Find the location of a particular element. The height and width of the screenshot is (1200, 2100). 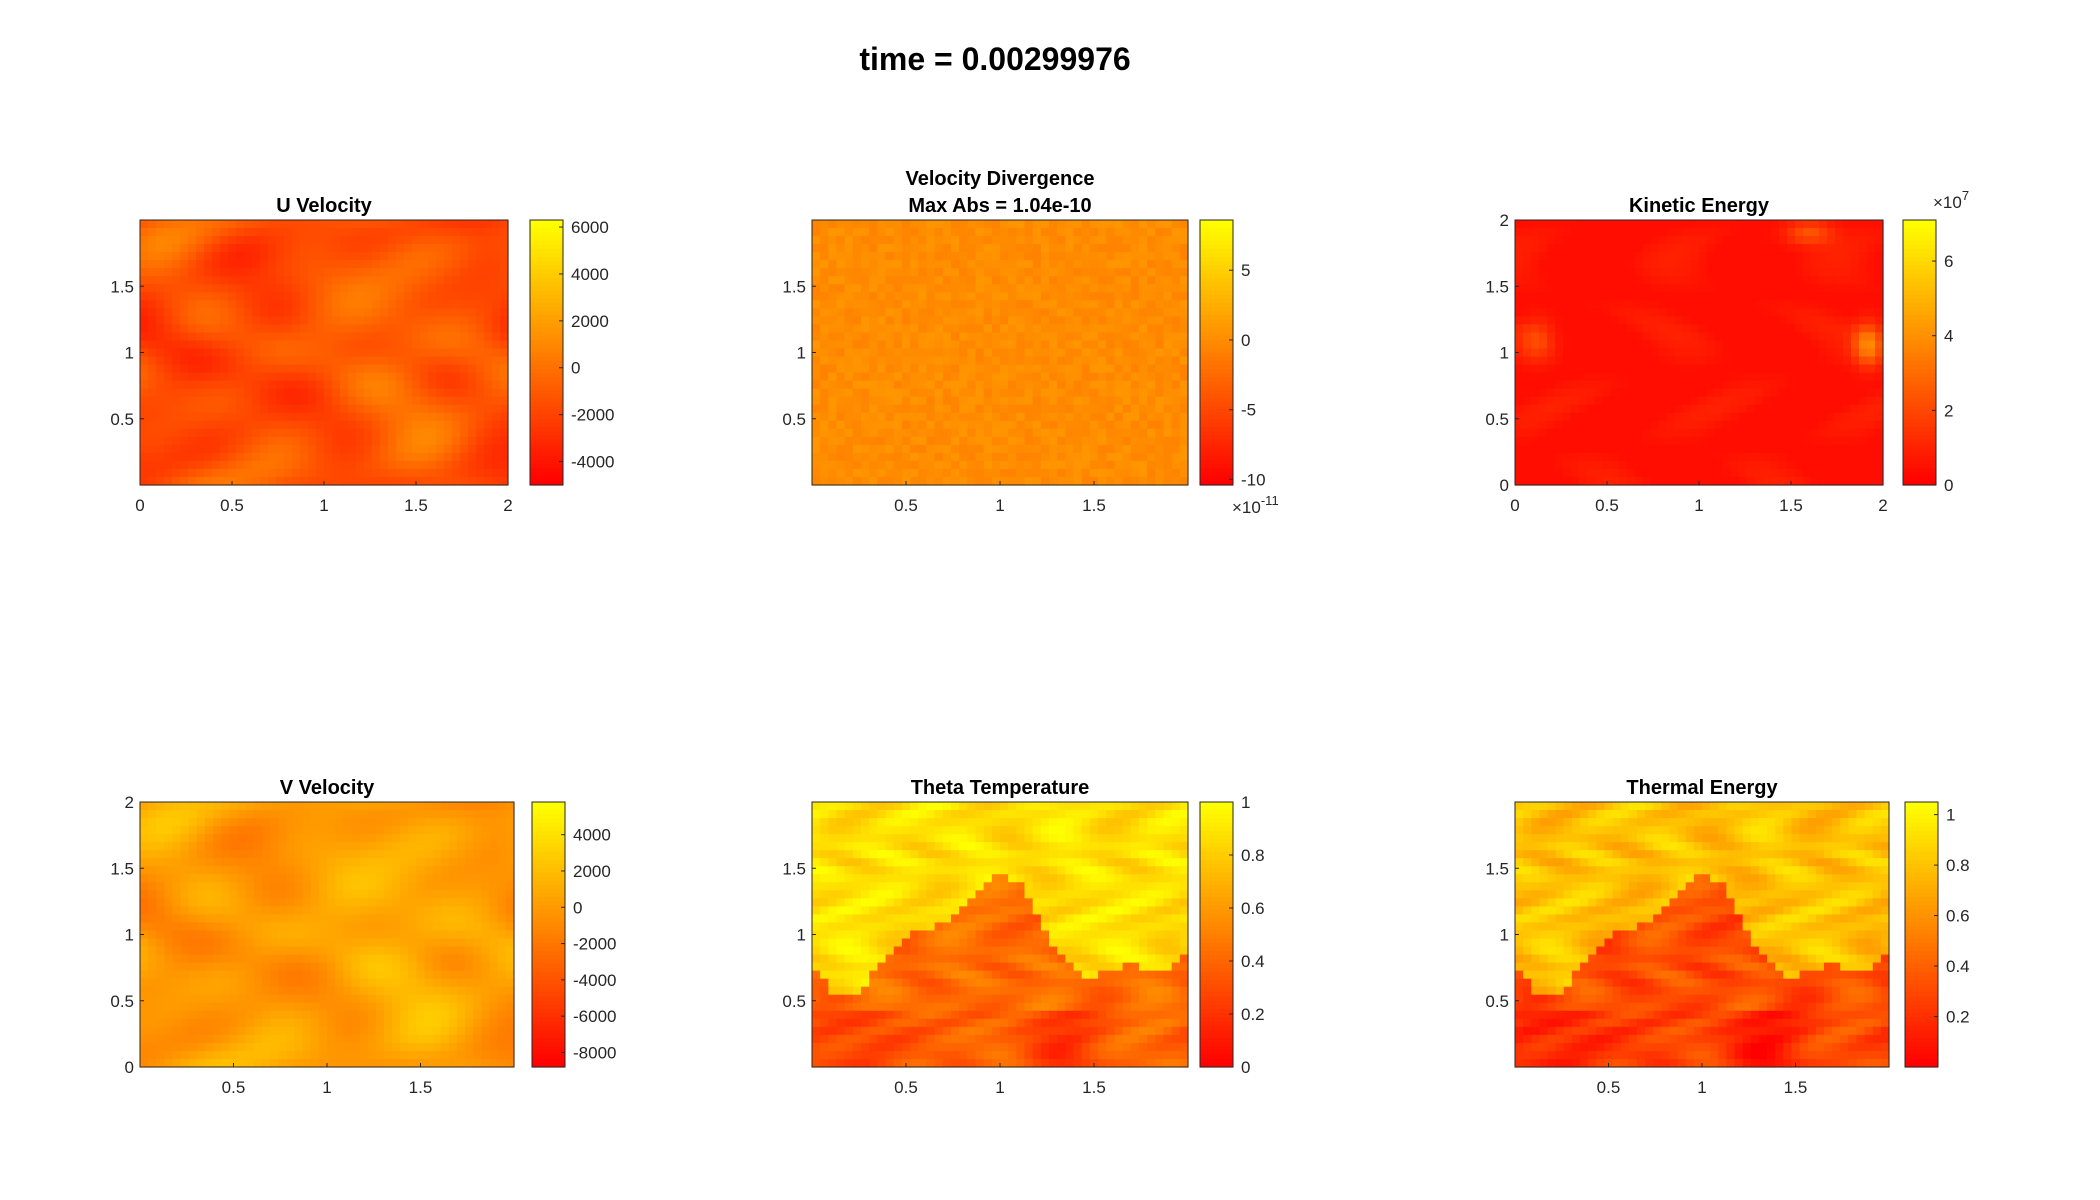

x-tick-label: 0 is located at coordinates (1514, 505).